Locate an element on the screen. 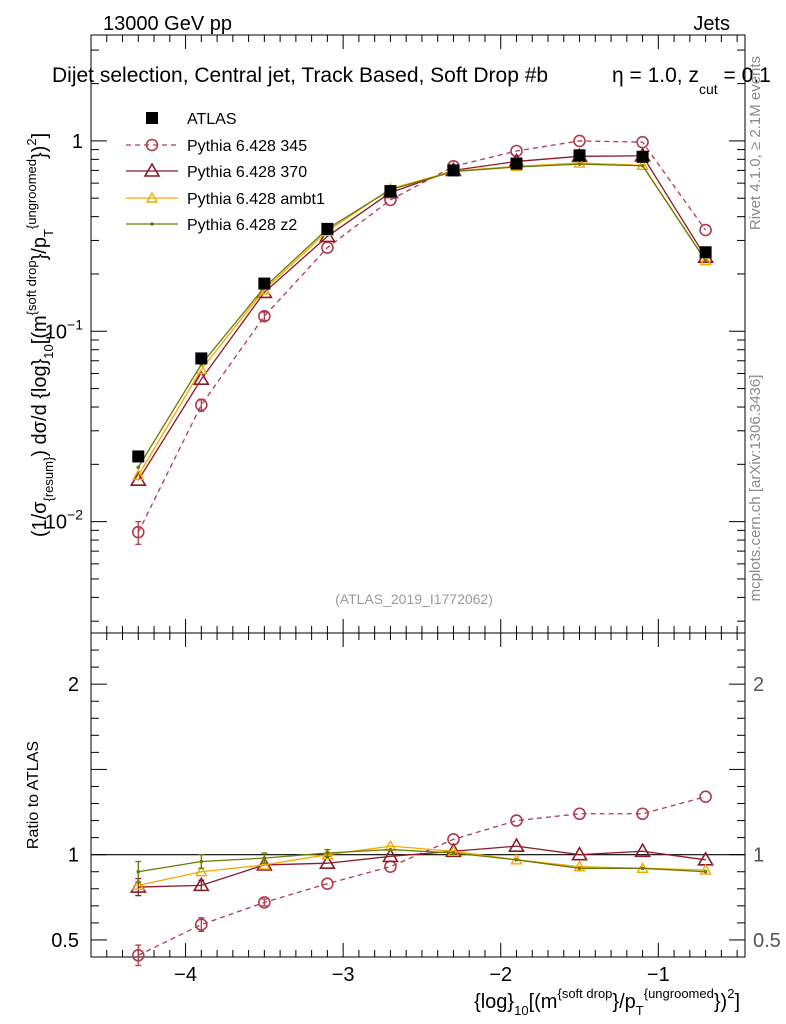  legend-entry-atlas: ATLAS is located at coordinates (191, 119).